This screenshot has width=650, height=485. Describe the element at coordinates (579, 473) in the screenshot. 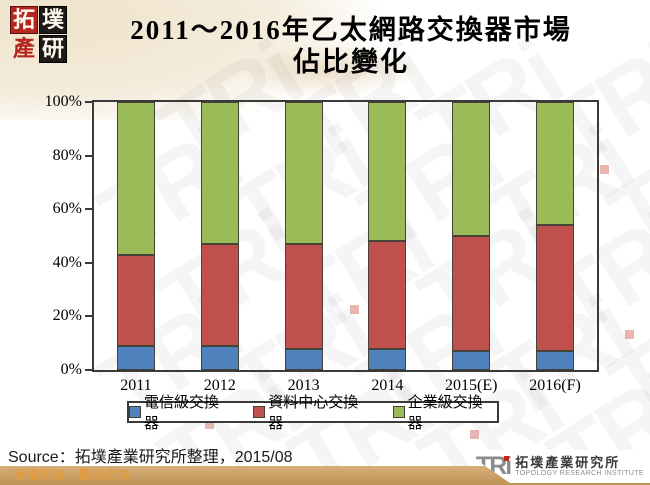

I see `tri-name-english: TOPOLOGY RESEARCH INSTITUTE` at that location.